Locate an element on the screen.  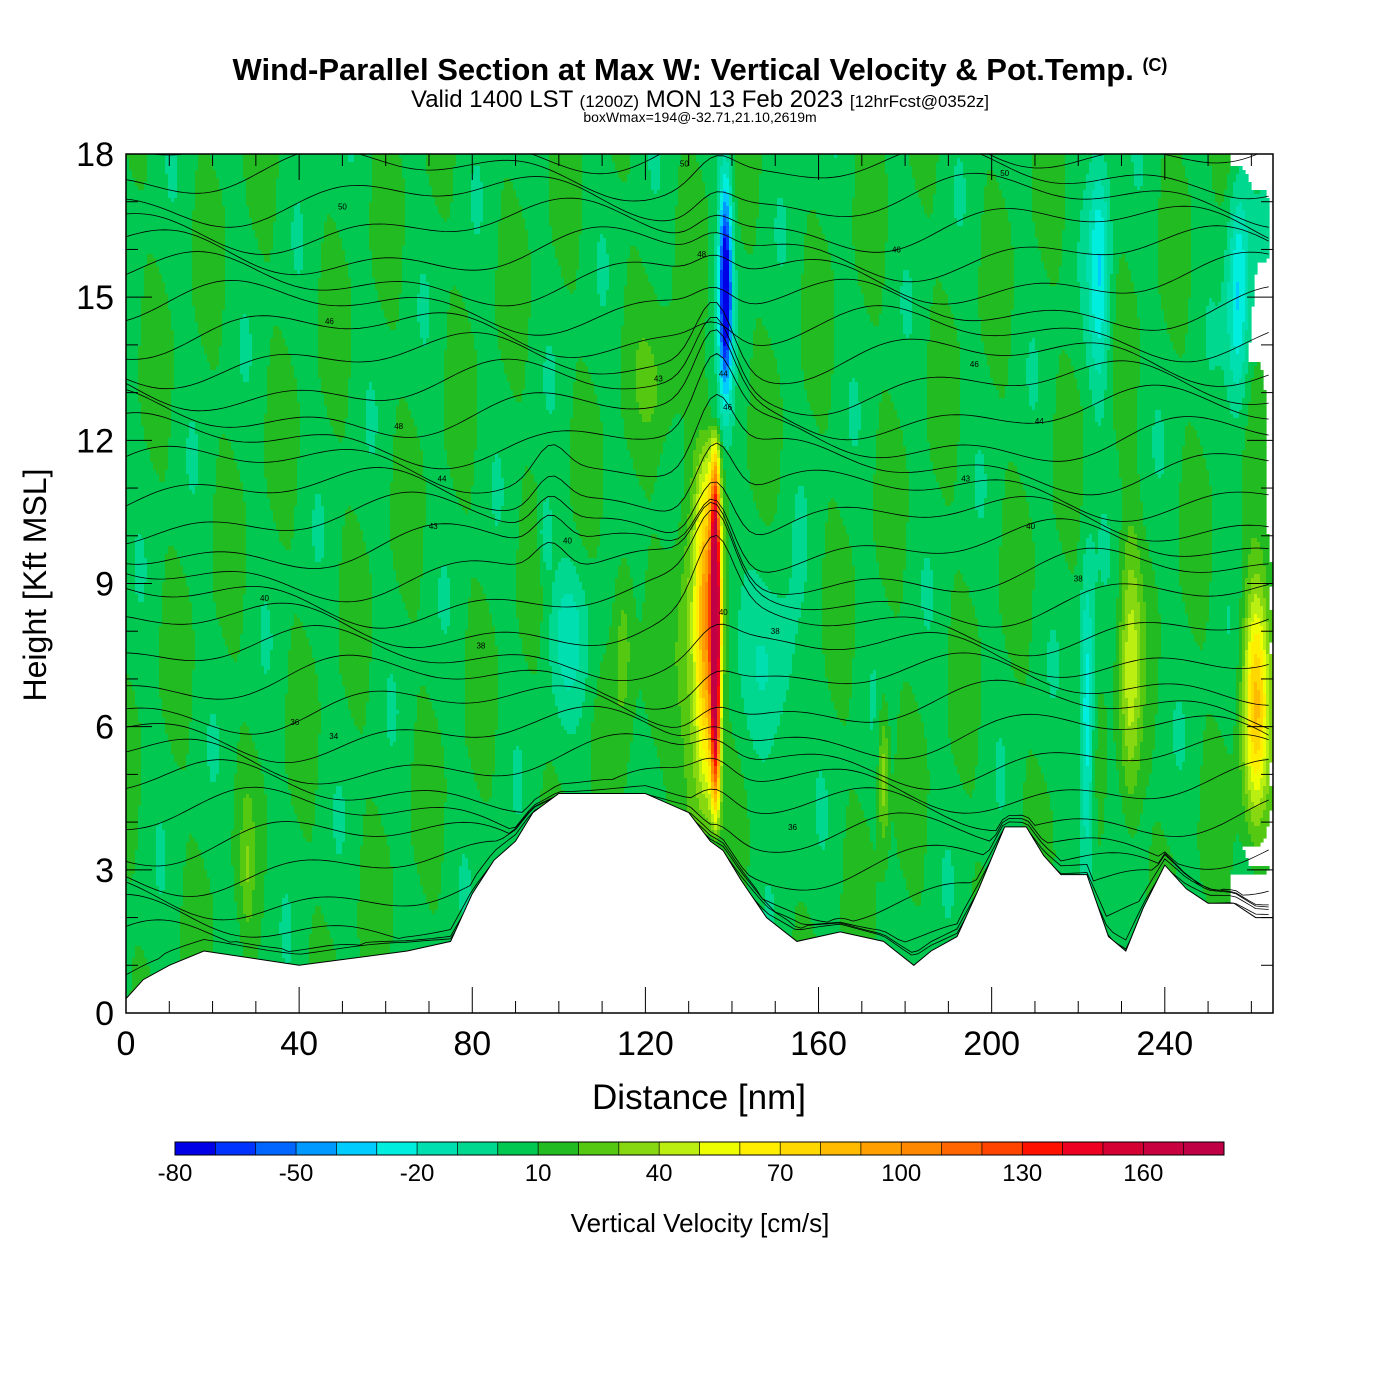
colorbar: -80 -50 -20 10 40 70 100 130 160 is located at coordinates (691, 1164).